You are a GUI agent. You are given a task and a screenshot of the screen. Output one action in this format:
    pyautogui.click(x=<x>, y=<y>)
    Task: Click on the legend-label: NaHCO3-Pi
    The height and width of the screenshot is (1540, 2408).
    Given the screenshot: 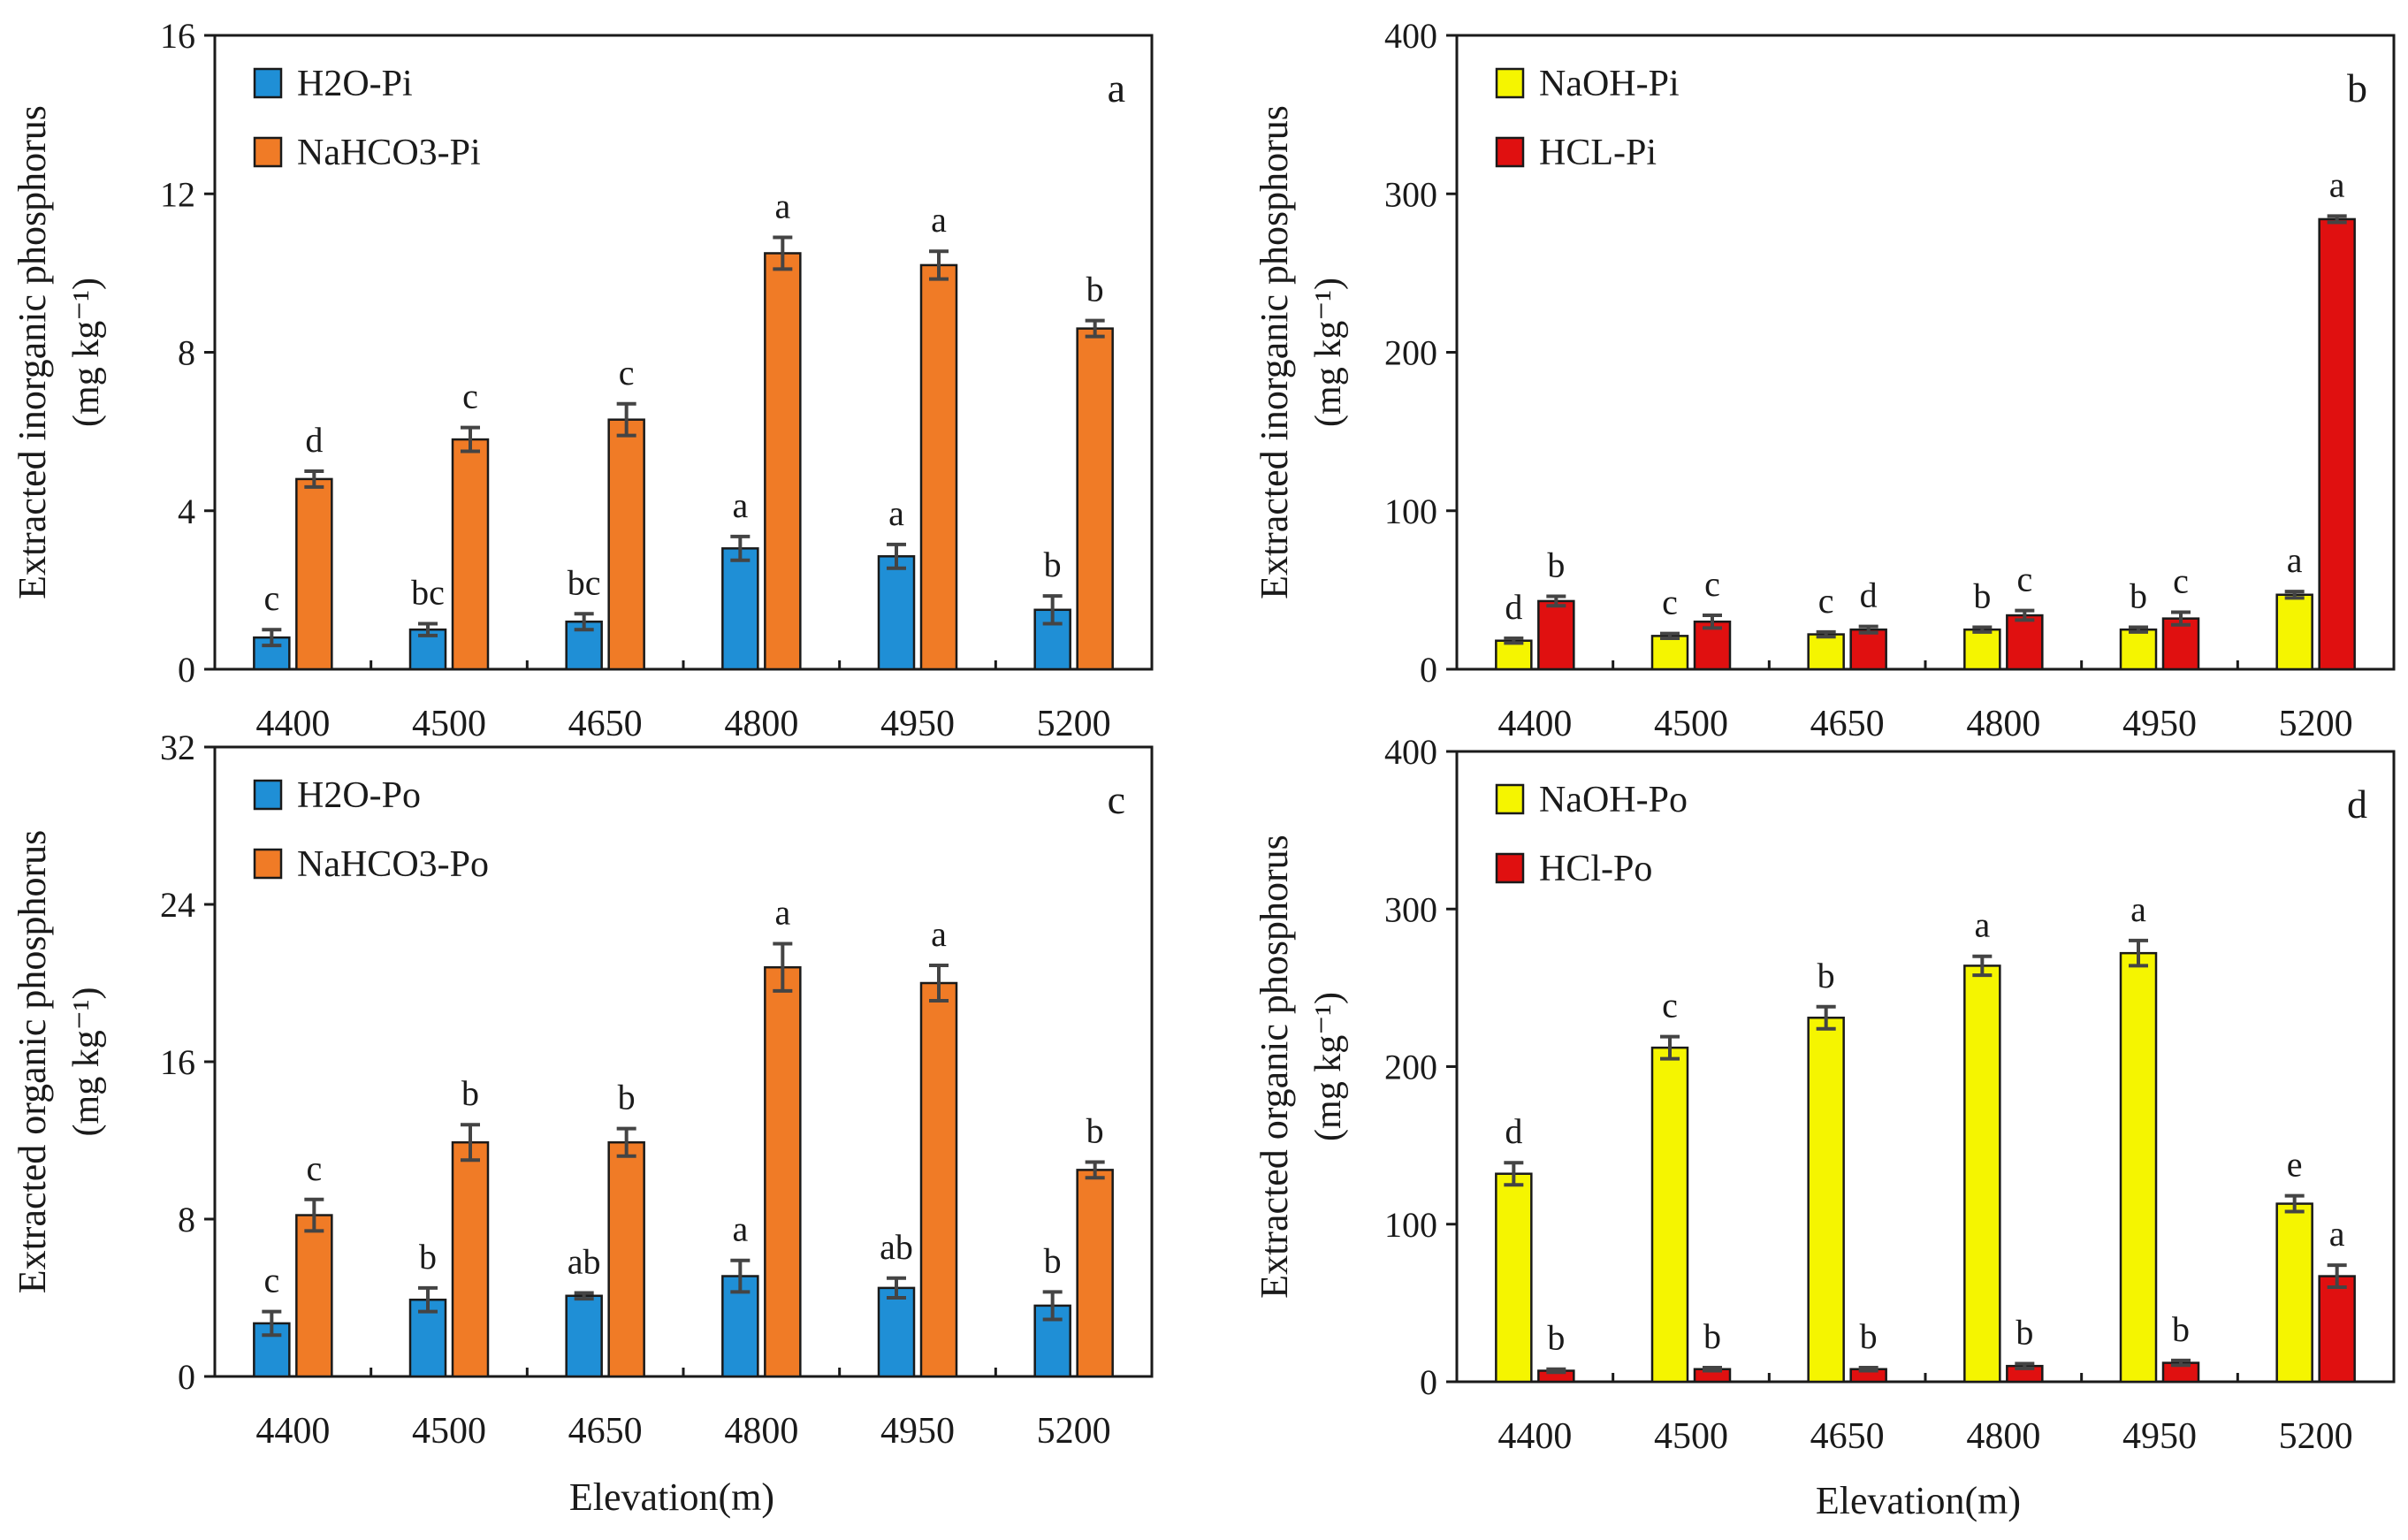 What is the action you would take?
    pyautogui.click(x=389, y=153)
    